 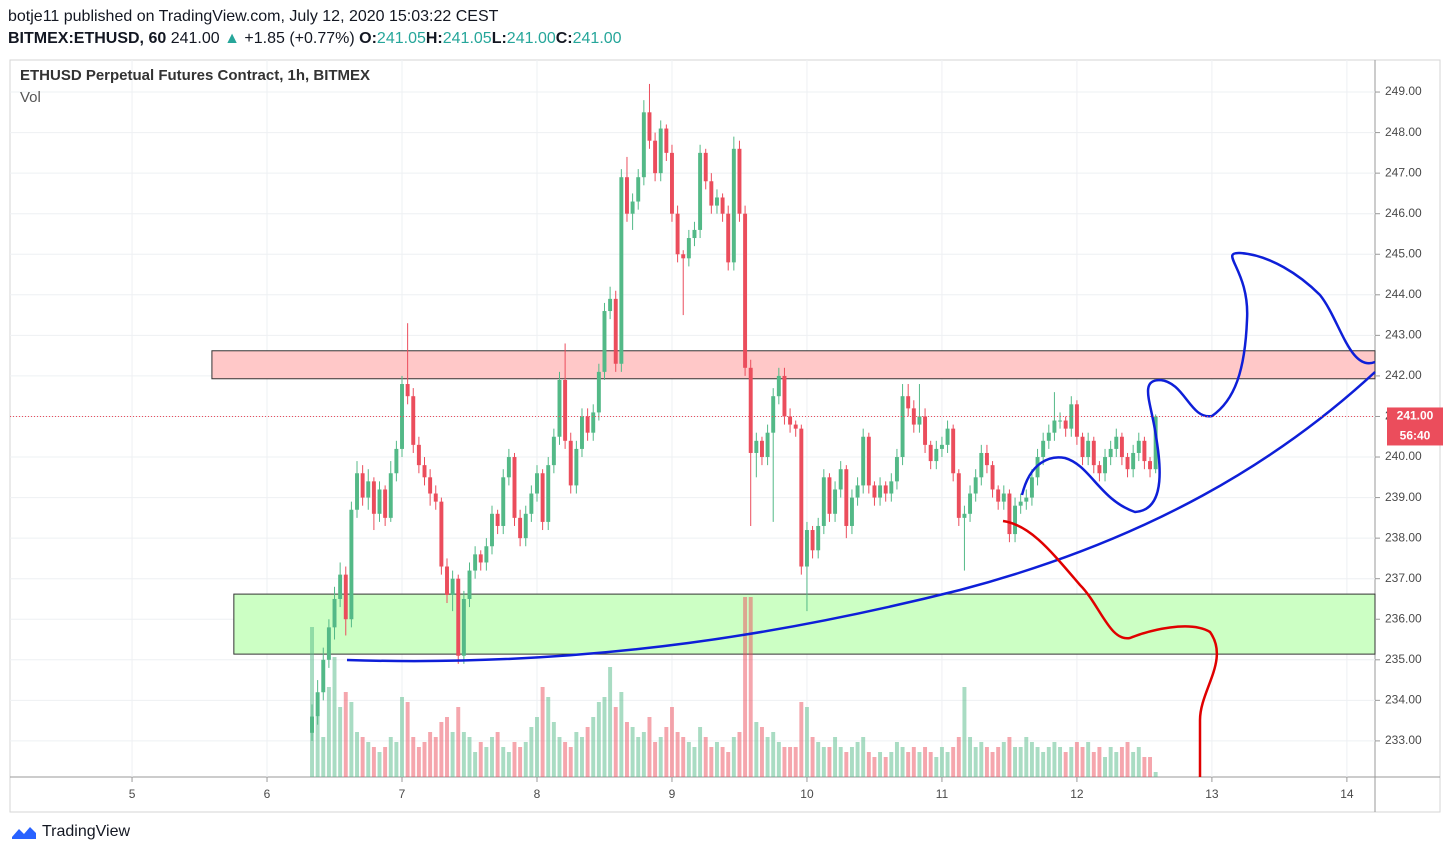 I want to click on y-tick-label: 248.00, so click(x=1403, y=132).